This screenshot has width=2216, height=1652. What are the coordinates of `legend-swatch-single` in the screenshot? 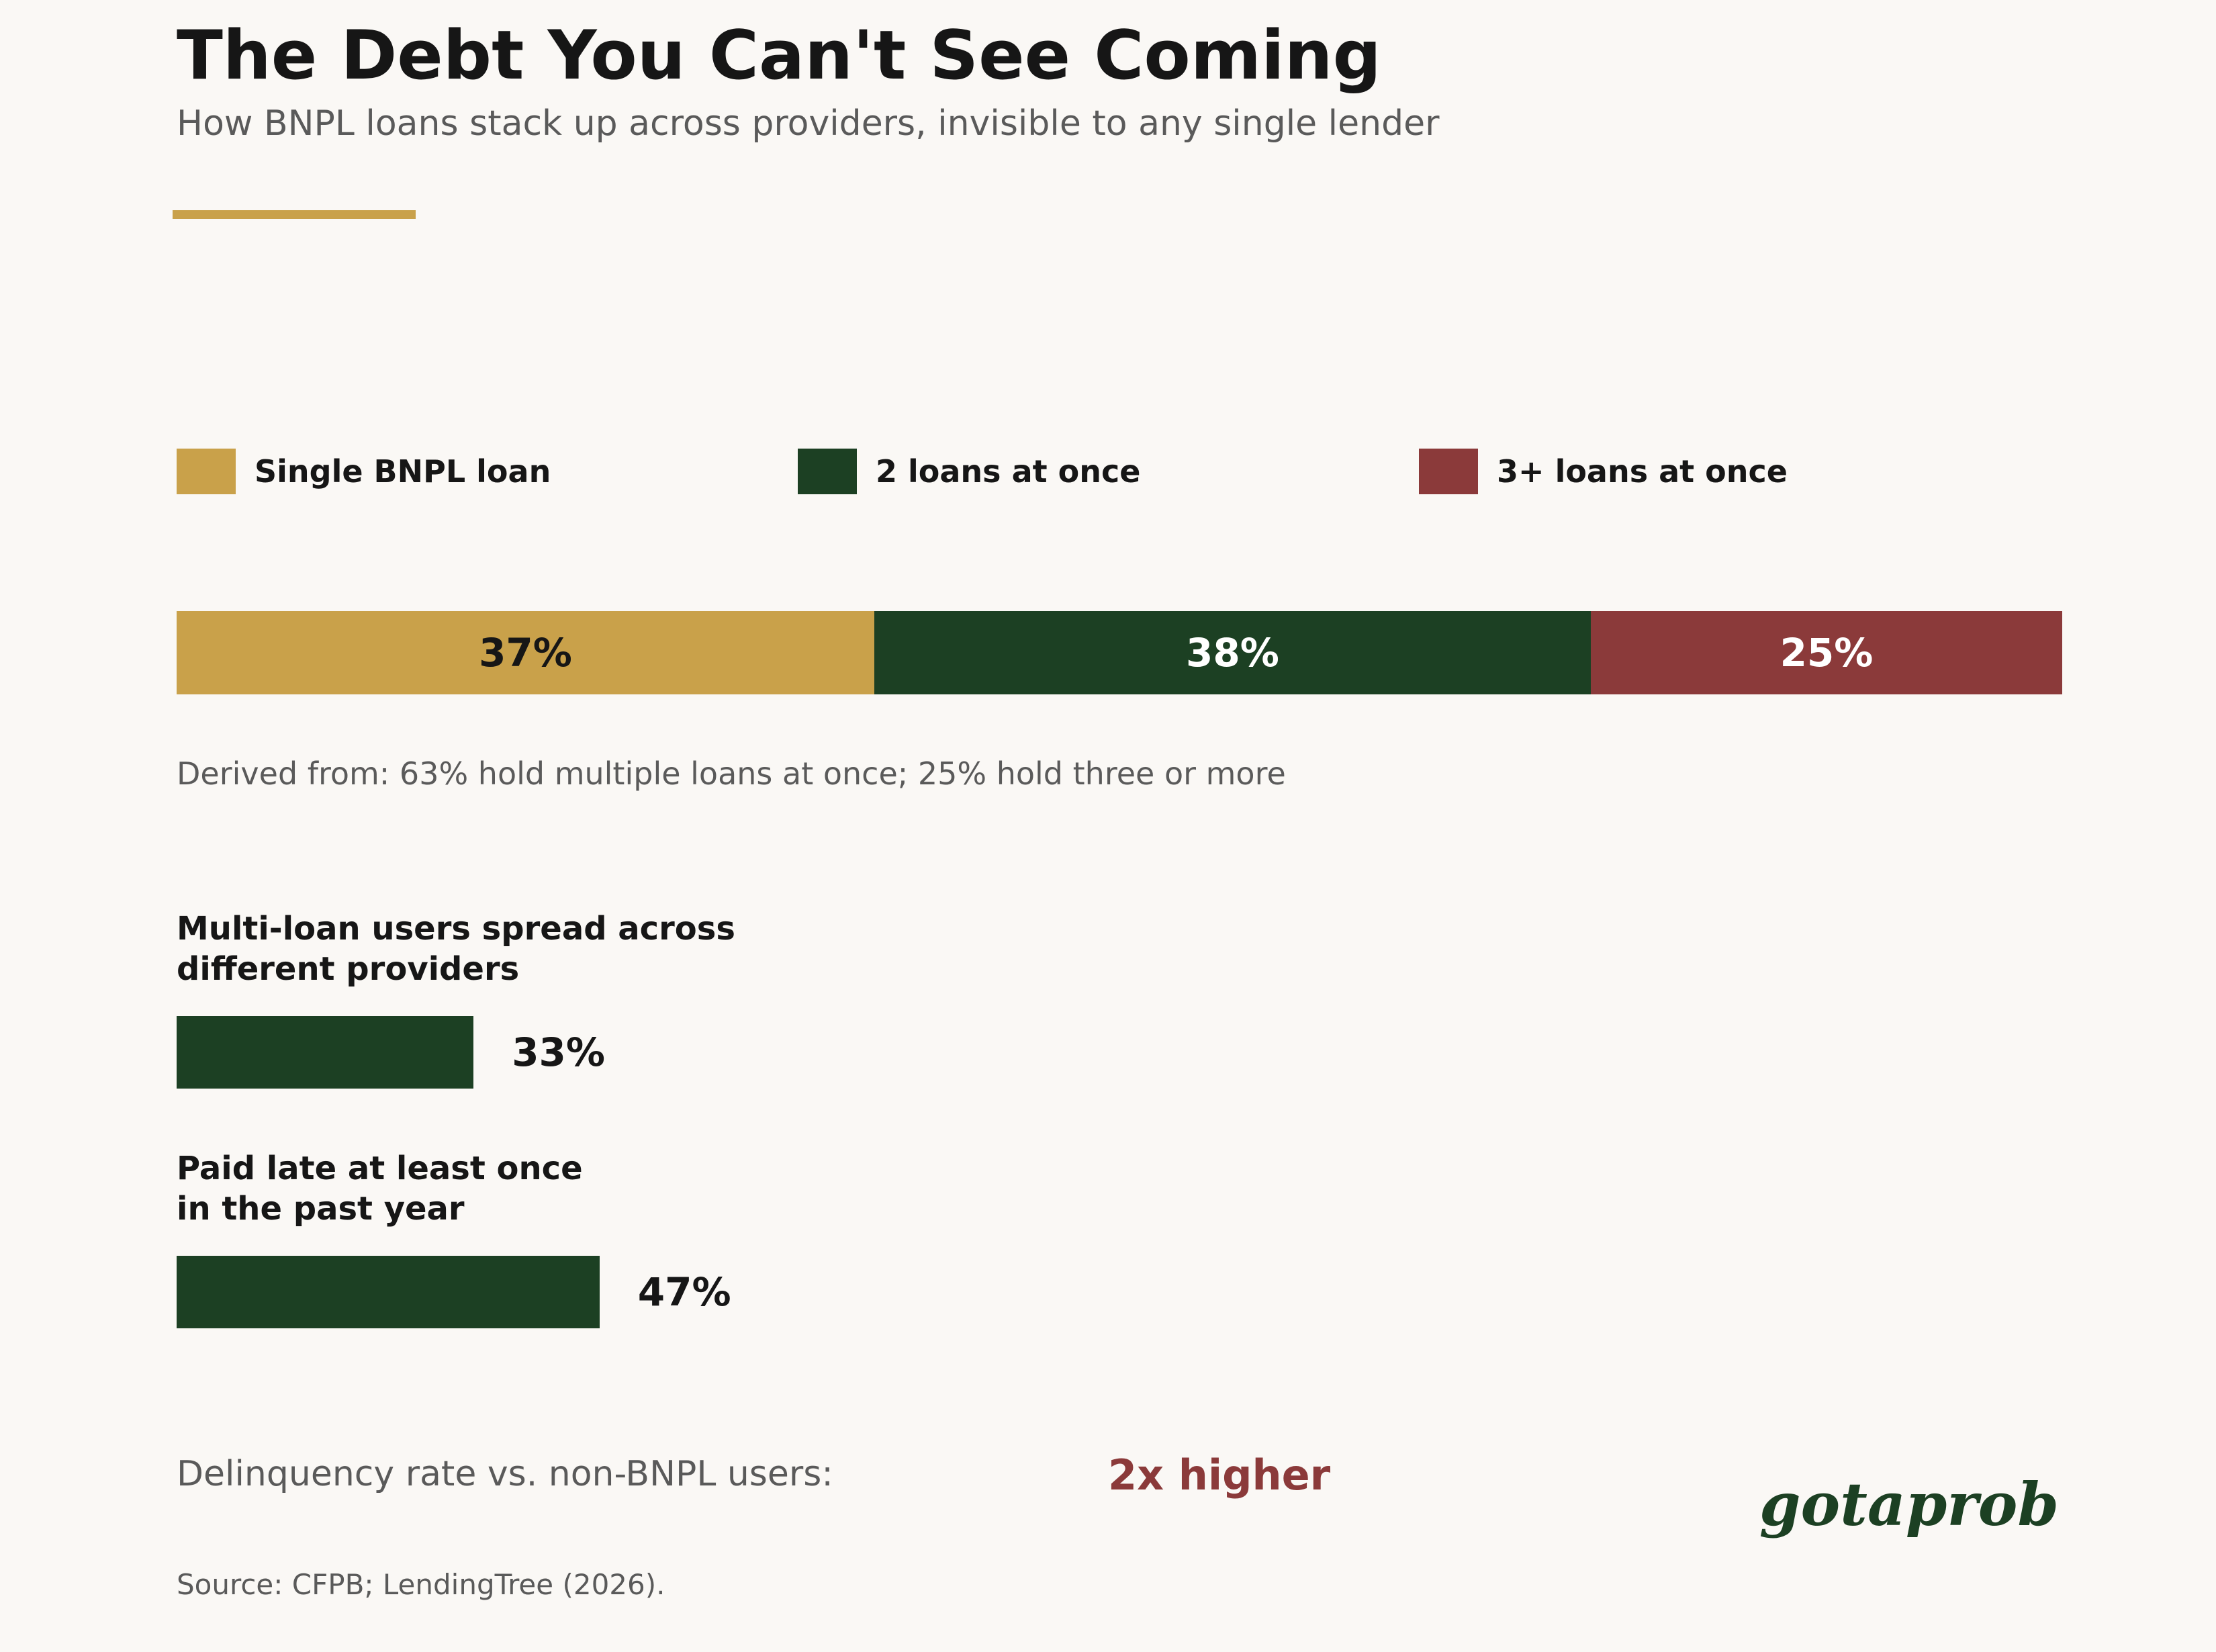 It's located at (206, 471).